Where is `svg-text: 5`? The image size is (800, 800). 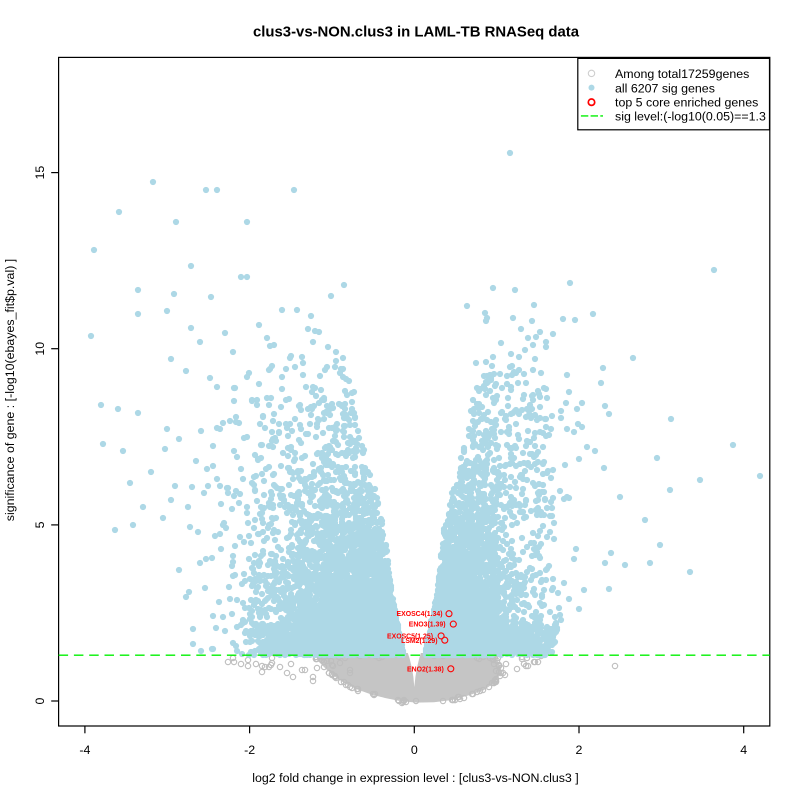 svg-text: 5 is located at coordinates (40, 524).